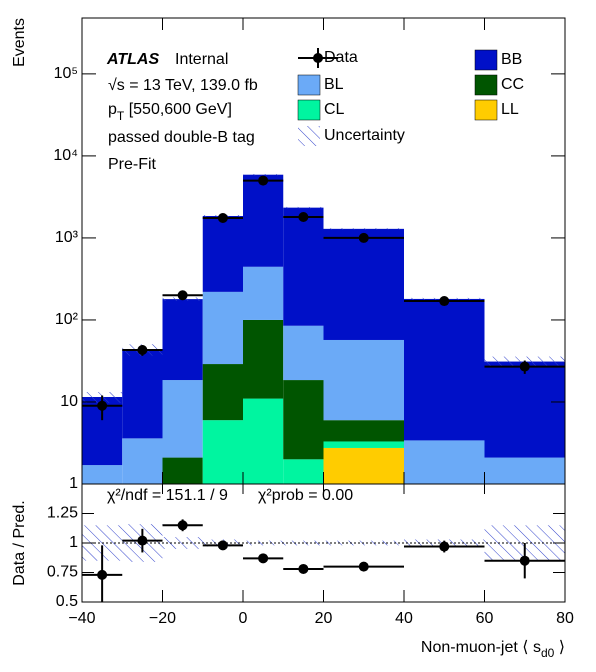  I want to click on pt-p: p, so click(112, 109).